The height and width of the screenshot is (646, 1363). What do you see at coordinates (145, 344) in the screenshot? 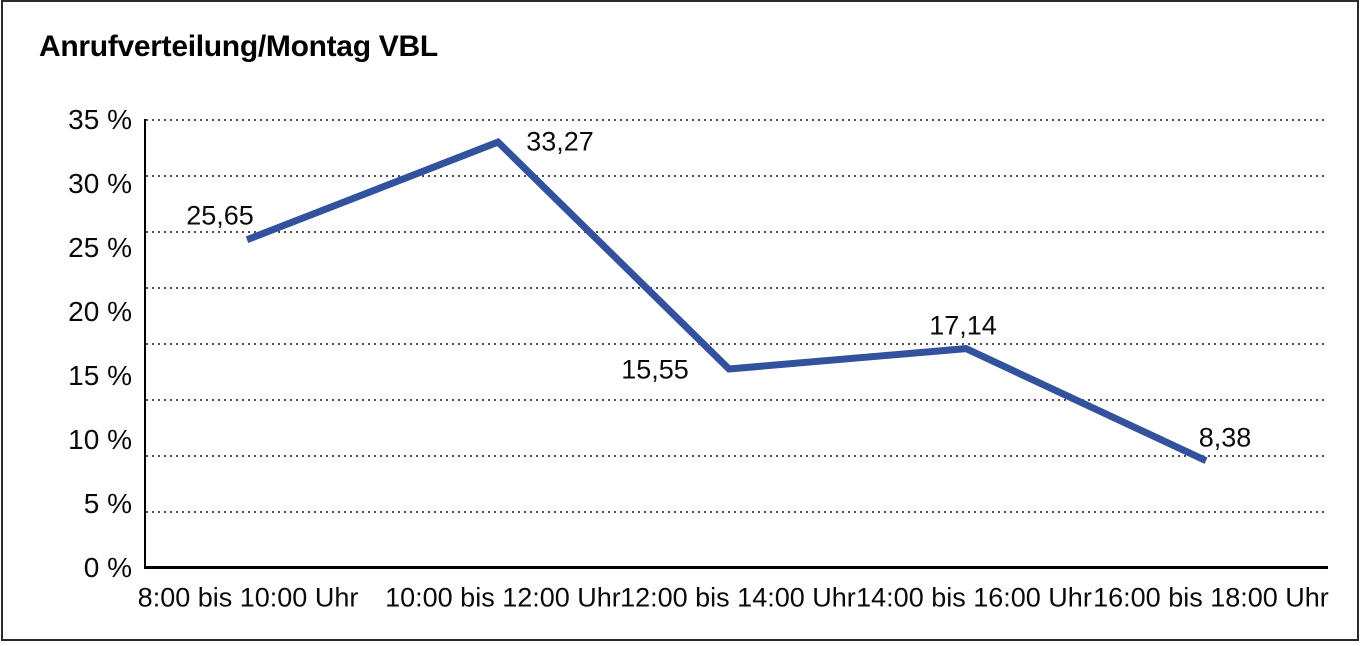
I see `y-axis-line` at bounding box center [145, 344].